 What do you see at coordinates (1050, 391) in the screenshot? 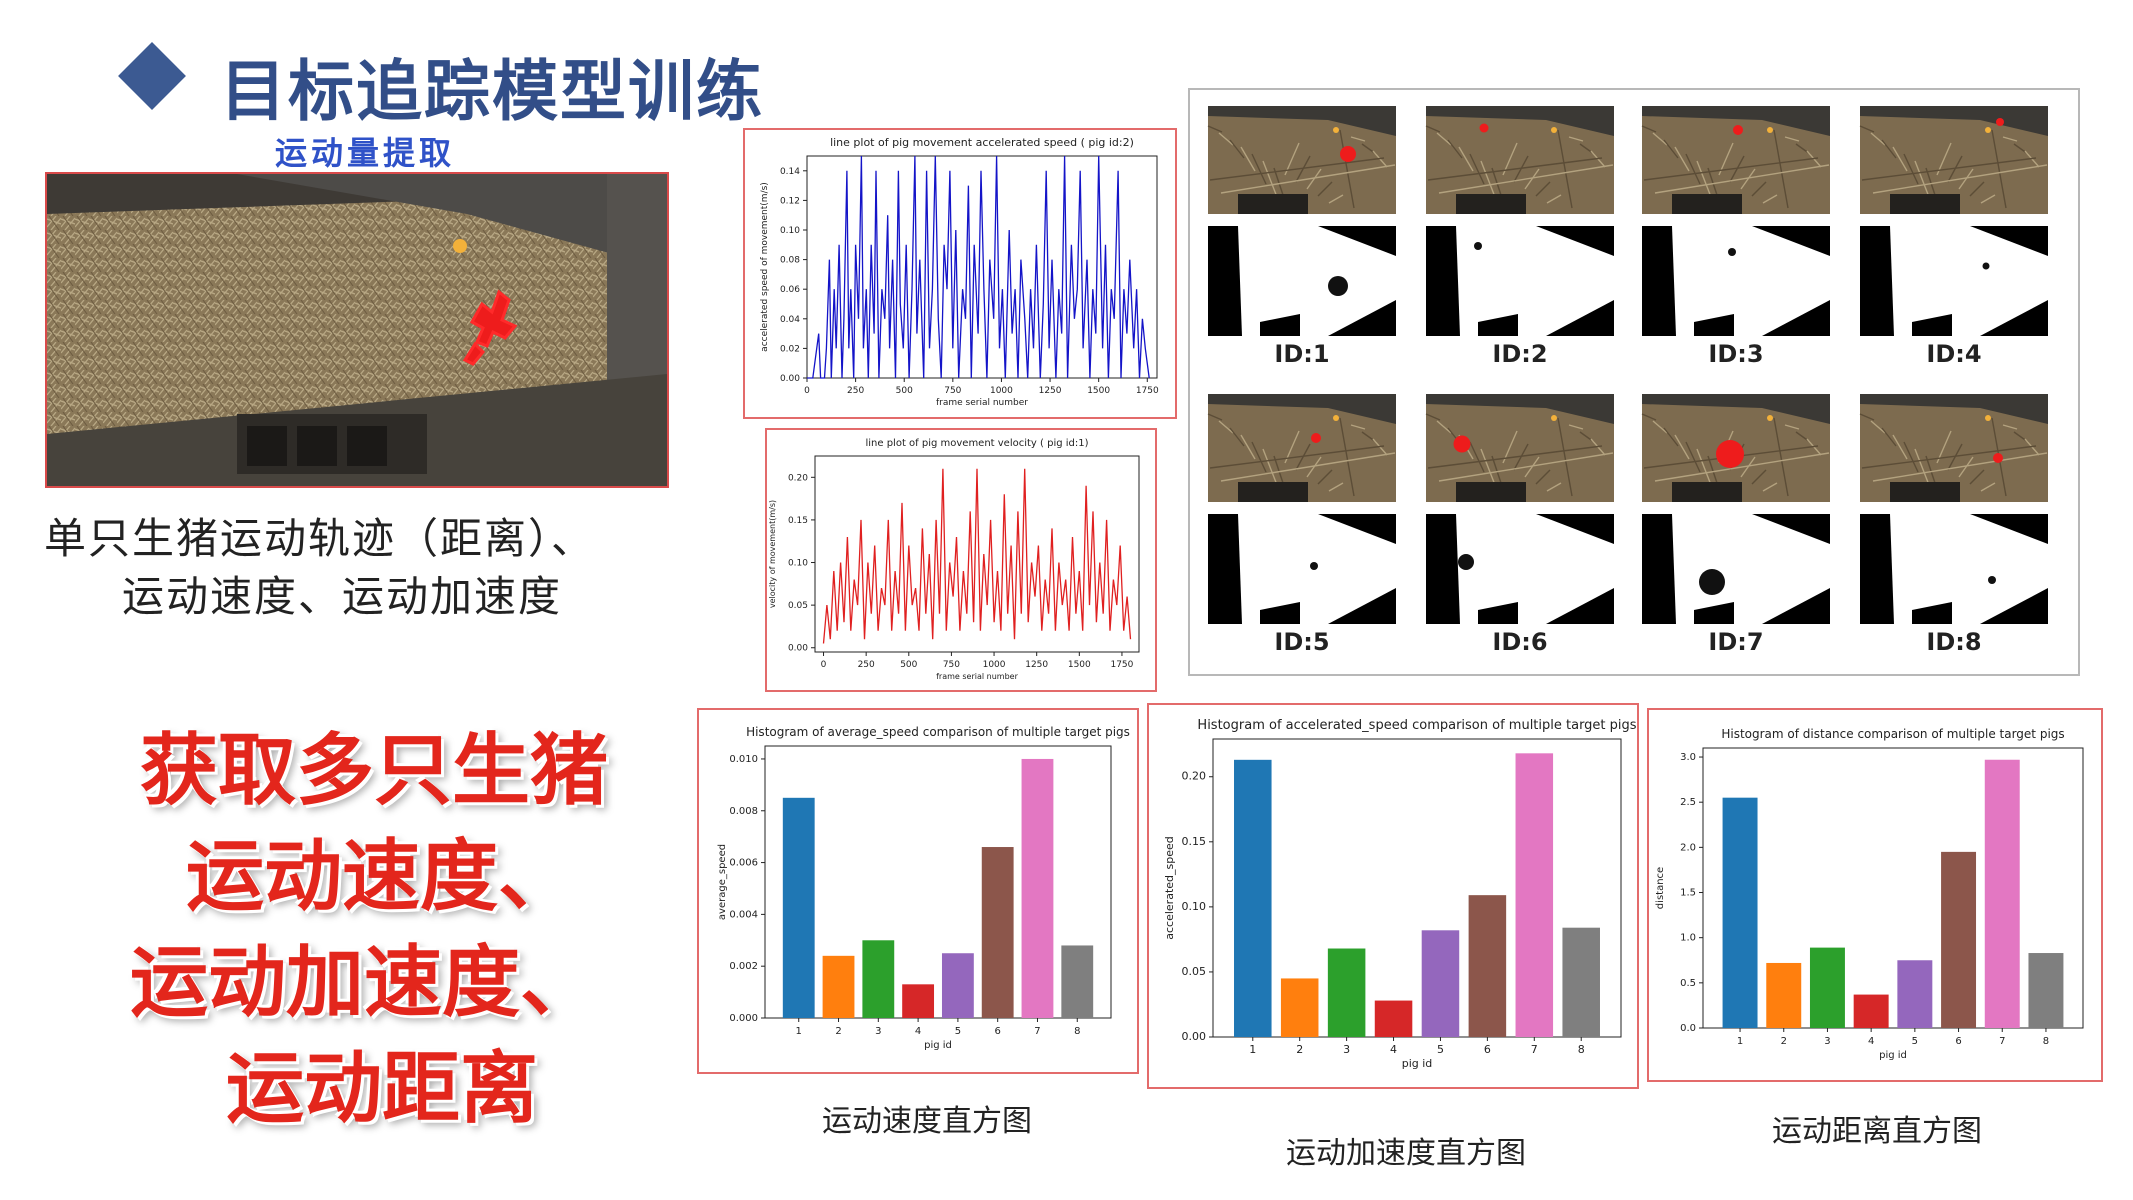
I see `x-tick-label: 1250` at bounding box center [1050, 391].